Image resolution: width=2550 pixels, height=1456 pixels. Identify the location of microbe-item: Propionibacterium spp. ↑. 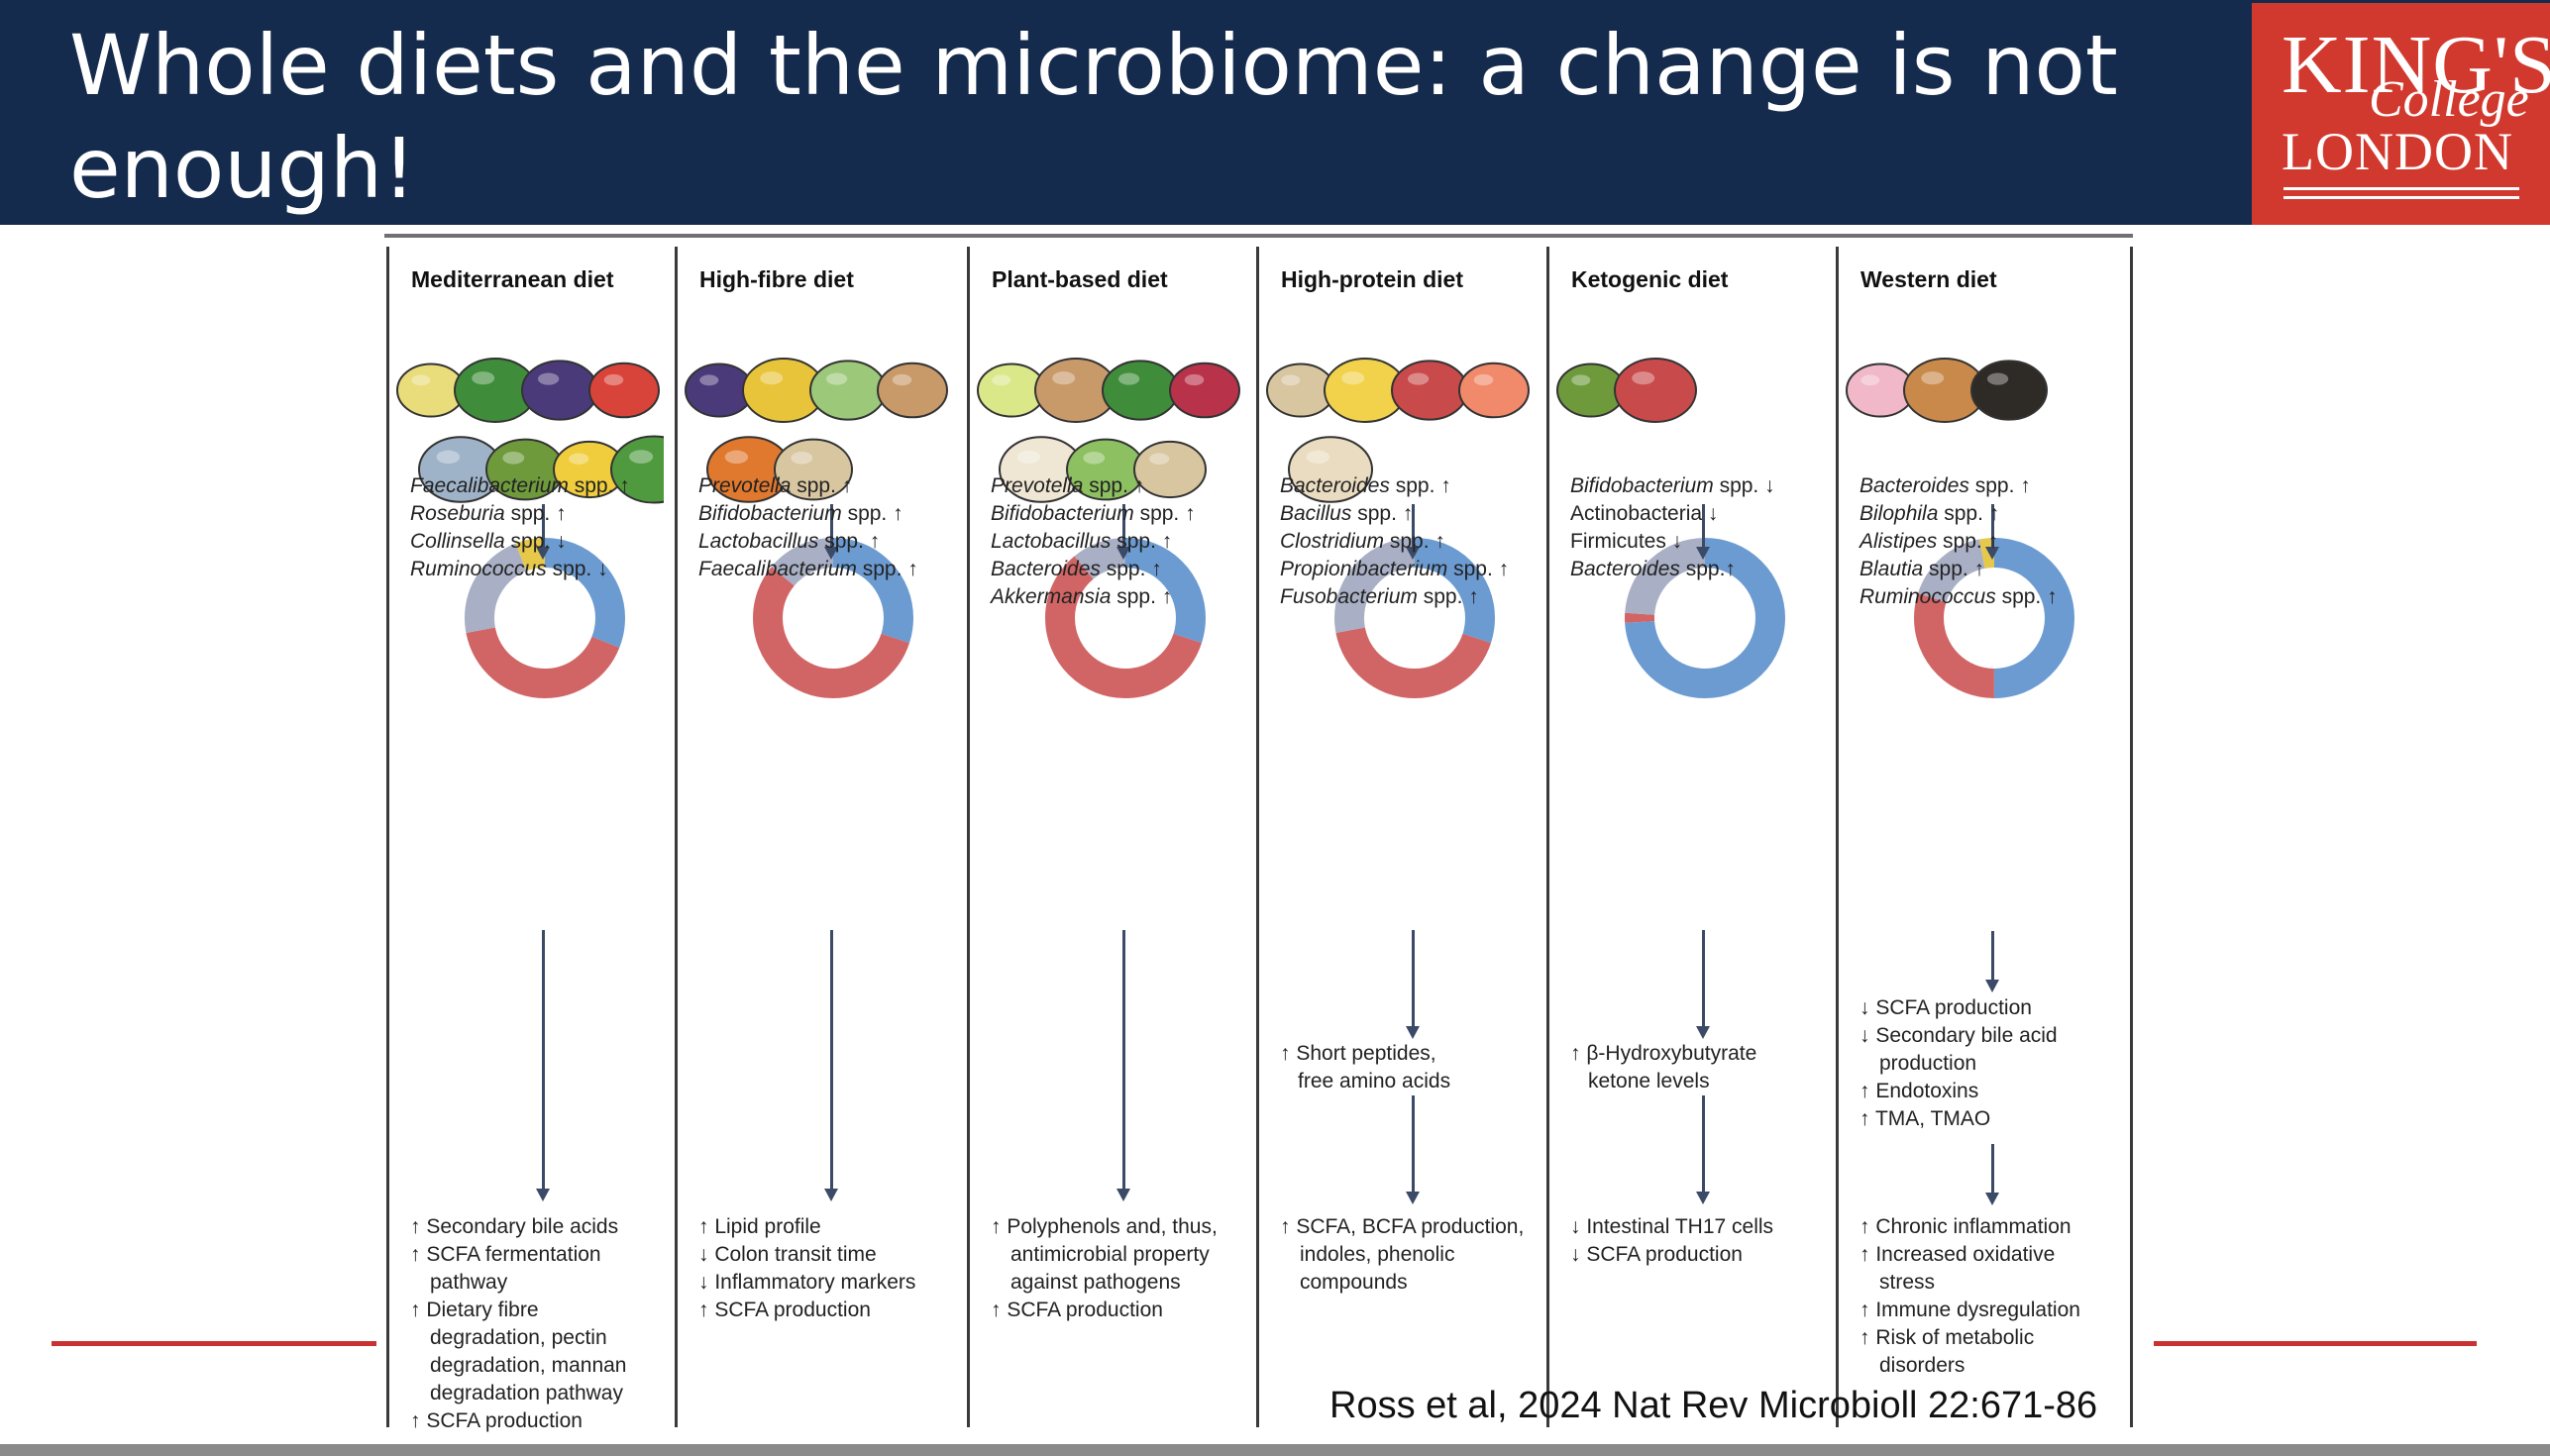
(1394, 569).